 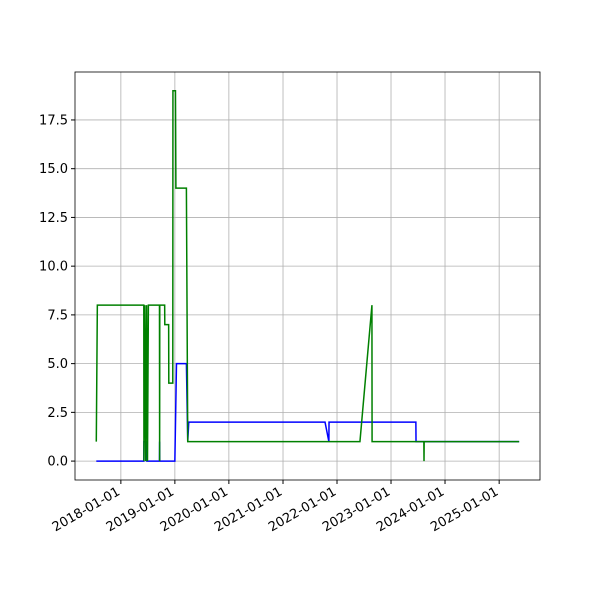 I want to click on y-tick-label: 10.0, so click(x=53, y=267).